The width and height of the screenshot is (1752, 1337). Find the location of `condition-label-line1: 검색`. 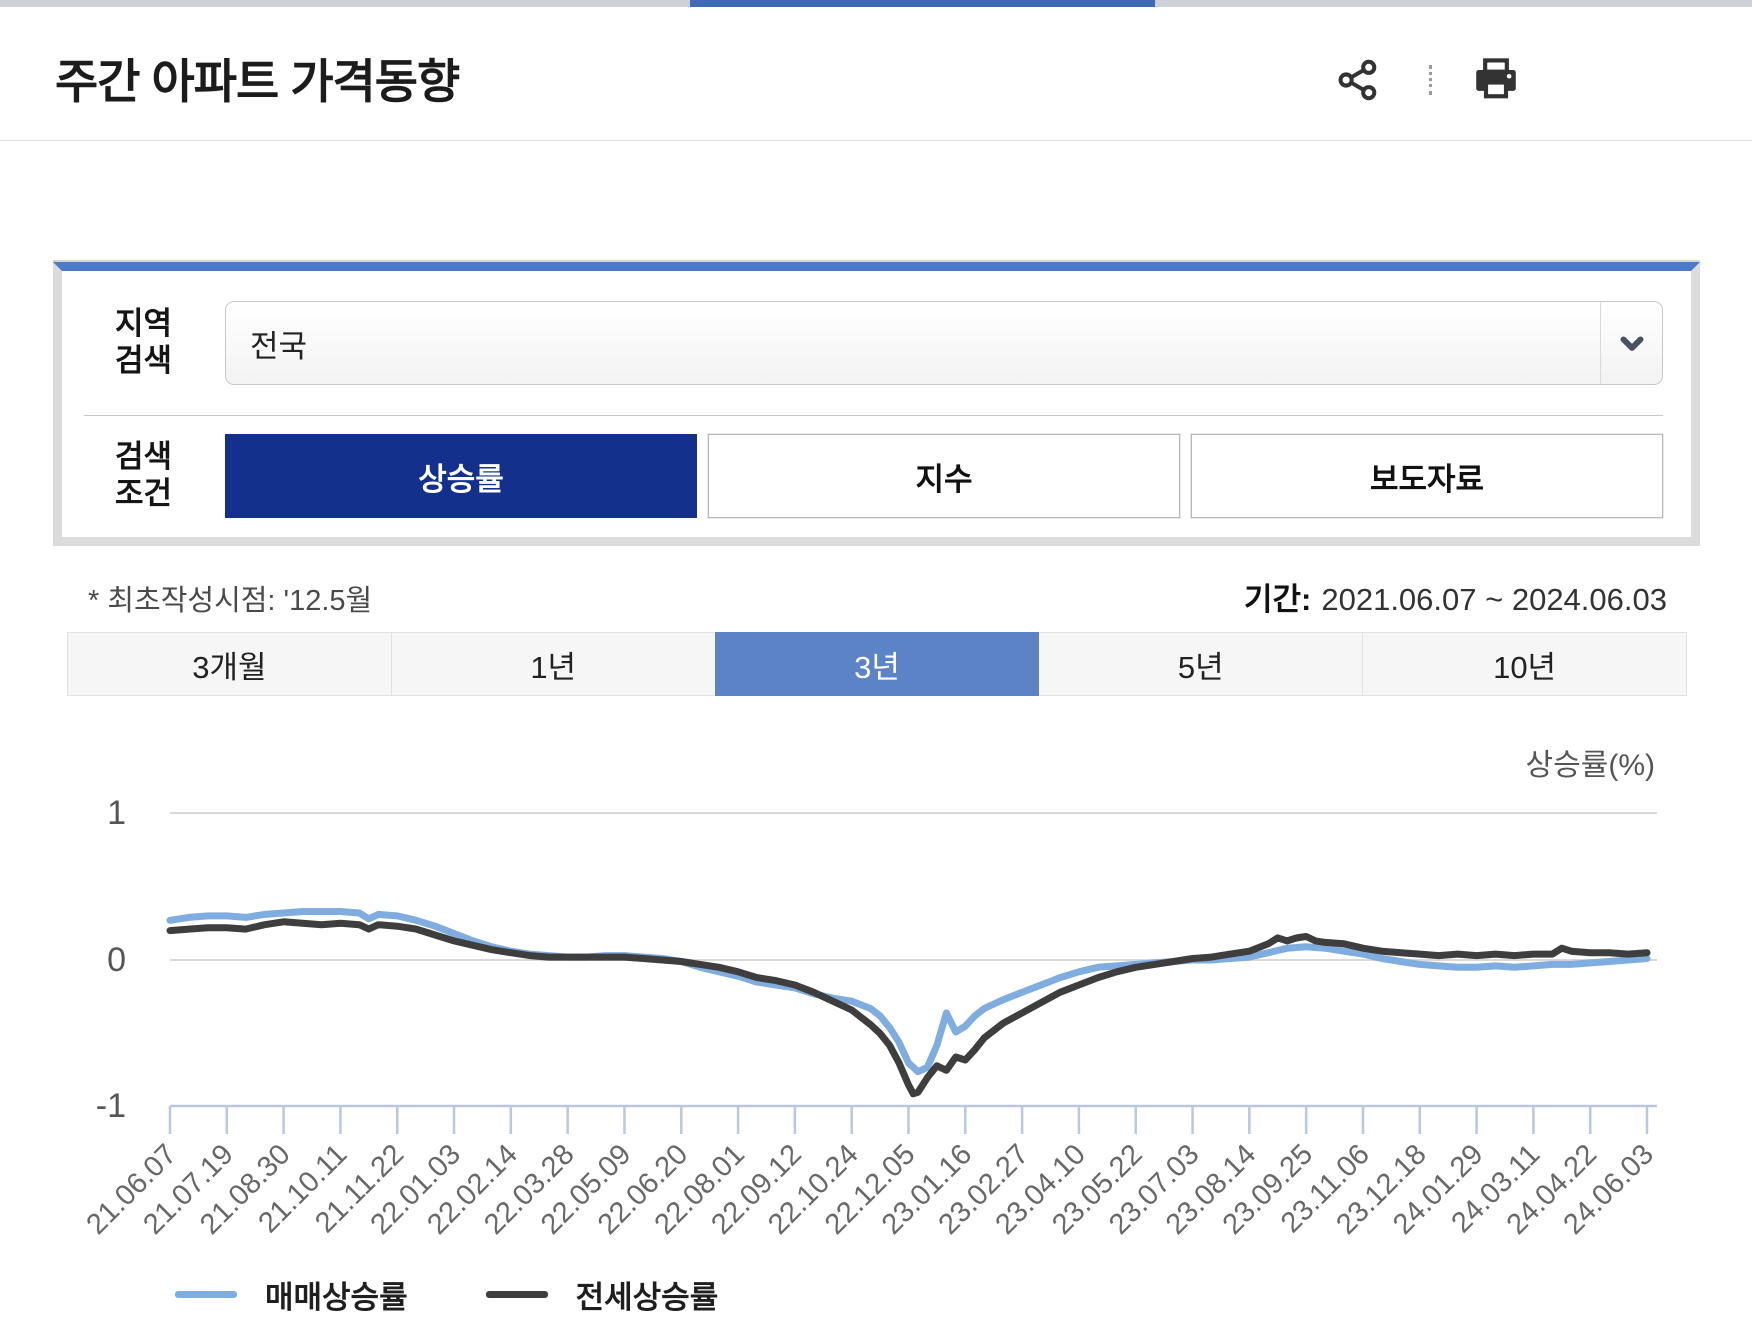

condition-label-line1: 검색 is located at coordinates (143, 457).